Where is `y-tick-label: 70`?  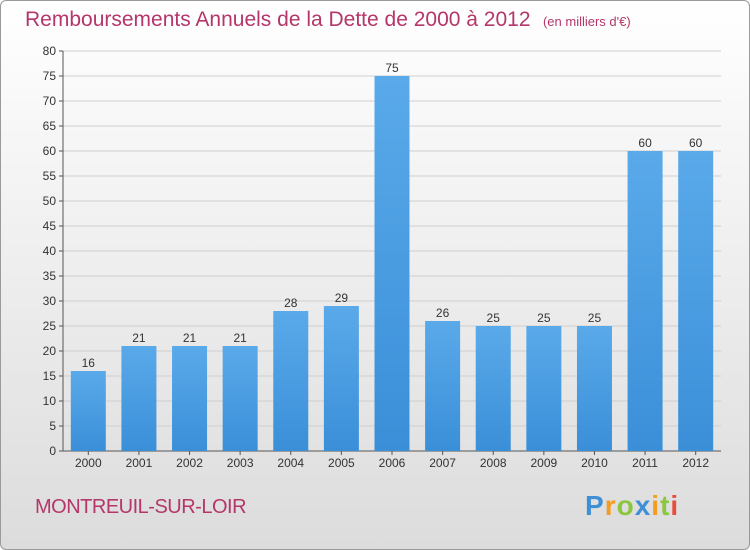
y-tick-label: 70 is located at coordinates (50, 101).